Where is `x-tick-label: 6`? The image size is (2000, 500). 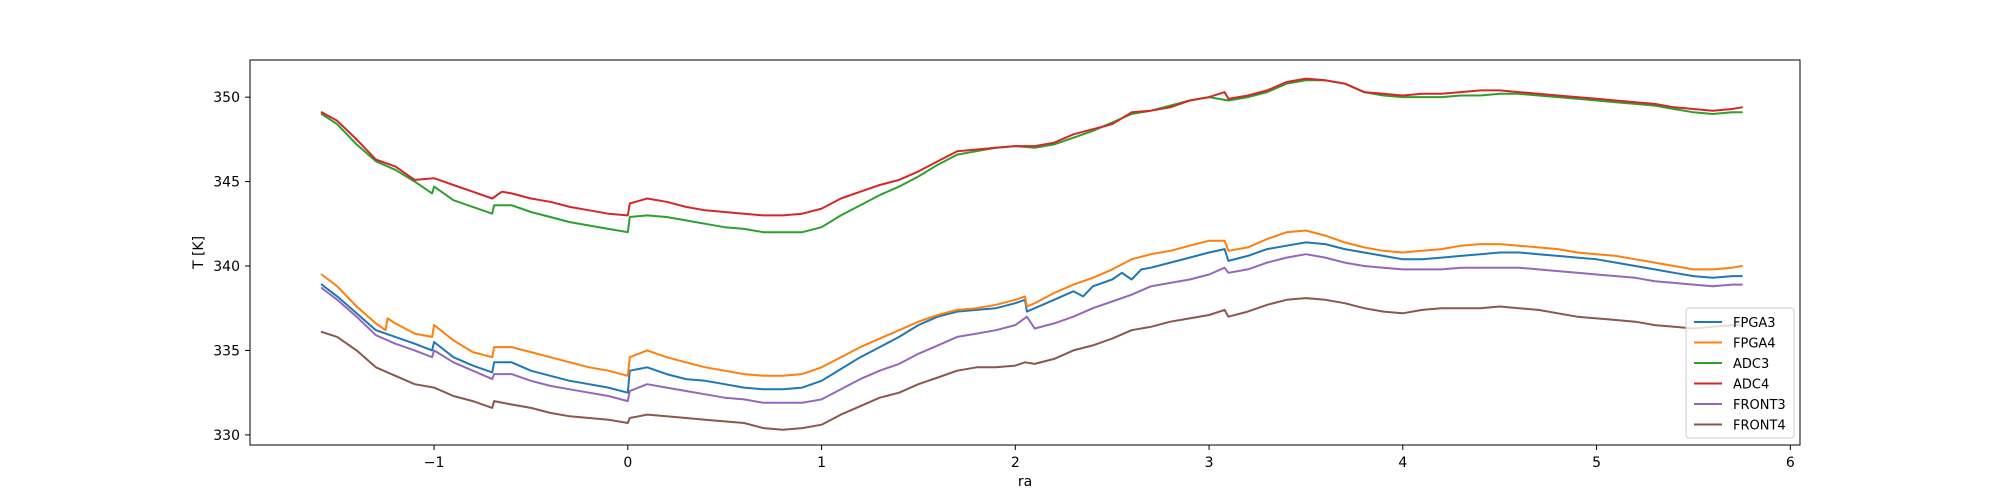
x-tick-label: 6 is located at coordinates (1790, 463).